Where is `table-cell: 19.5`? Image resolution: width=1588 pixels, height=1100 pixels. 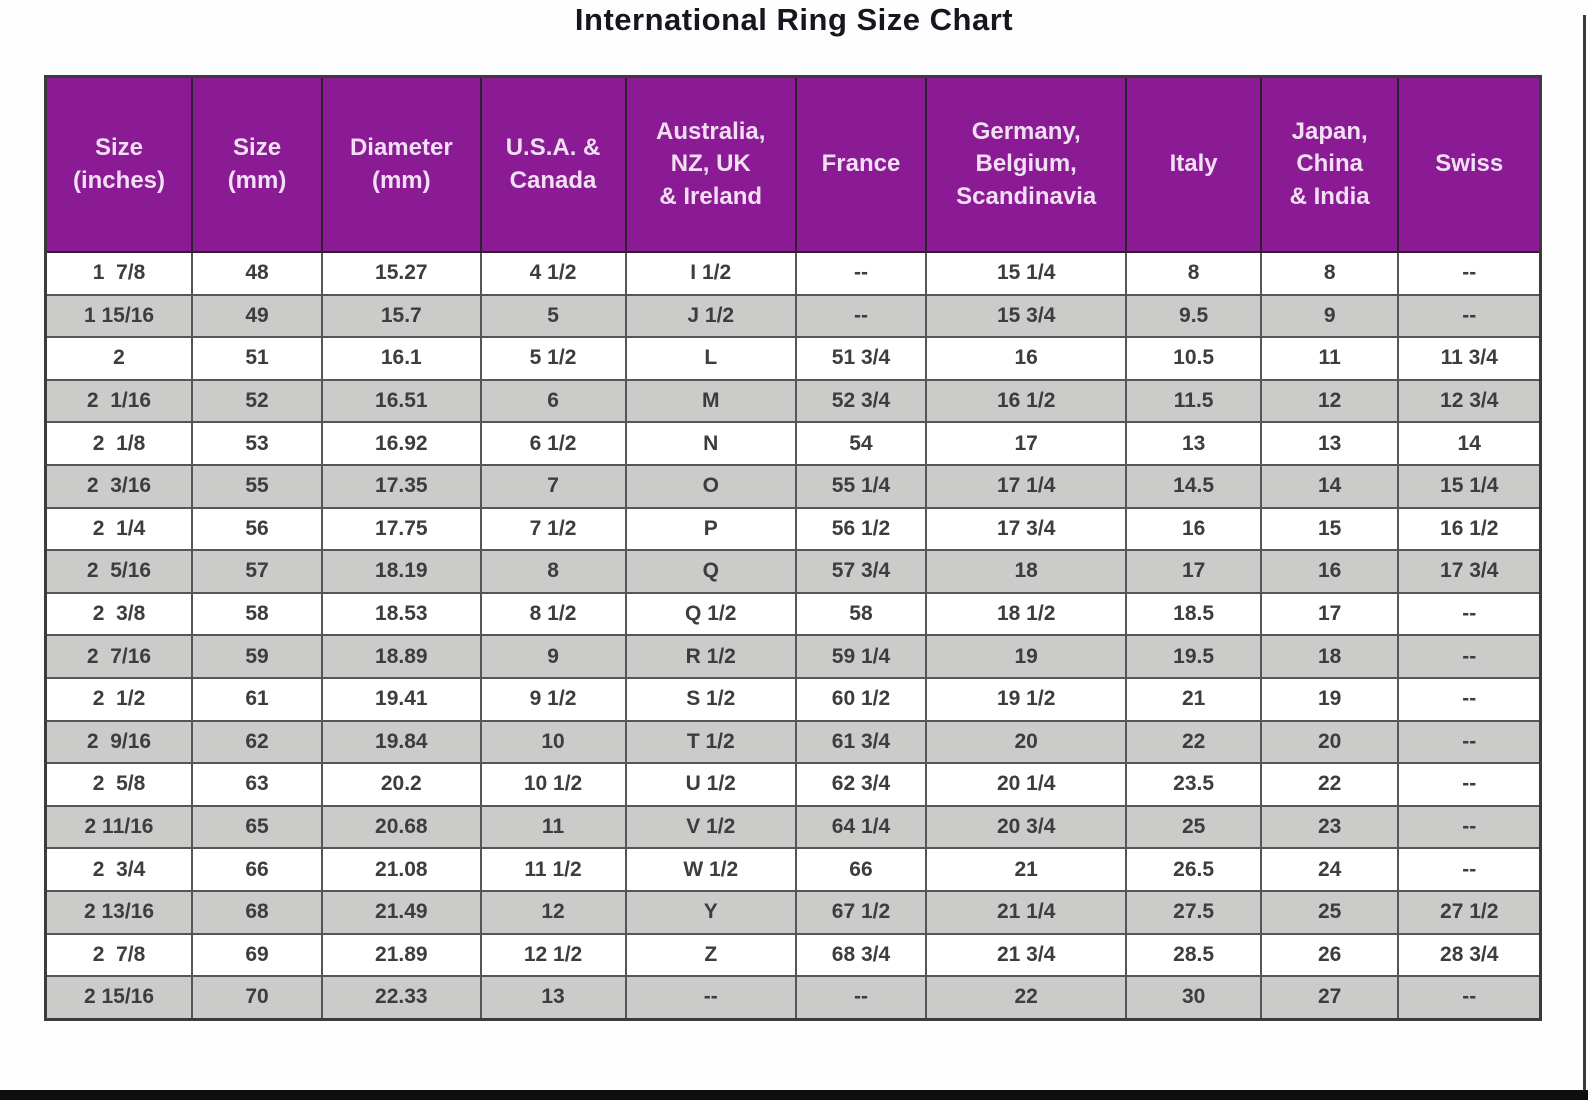 table-cell: 19.5 is located at coordinates (1193, 656).